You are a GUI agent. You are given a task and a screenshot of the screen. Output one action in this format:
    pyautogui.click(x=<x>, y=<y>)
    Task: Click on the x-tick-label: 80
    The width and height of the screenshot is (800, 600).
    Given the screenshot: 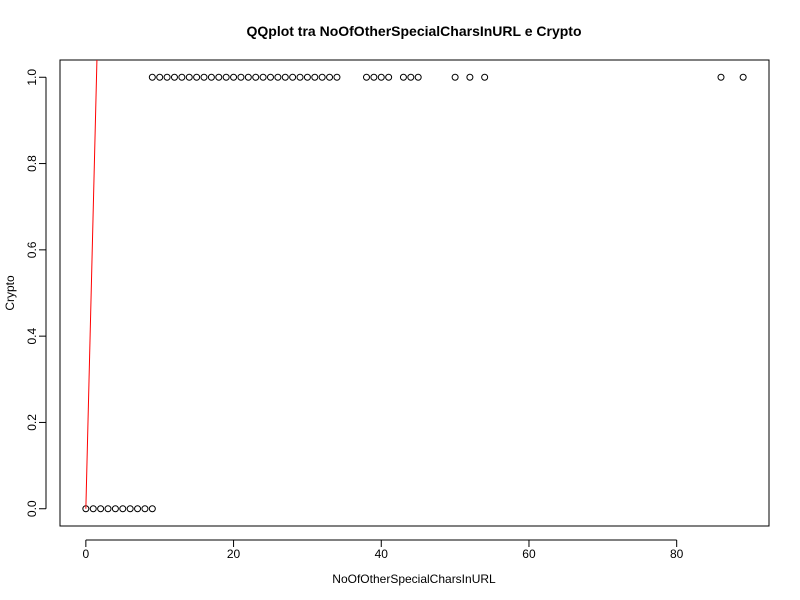 What is the action you would take?
    pyautogui.click(x=677, y=554)
    